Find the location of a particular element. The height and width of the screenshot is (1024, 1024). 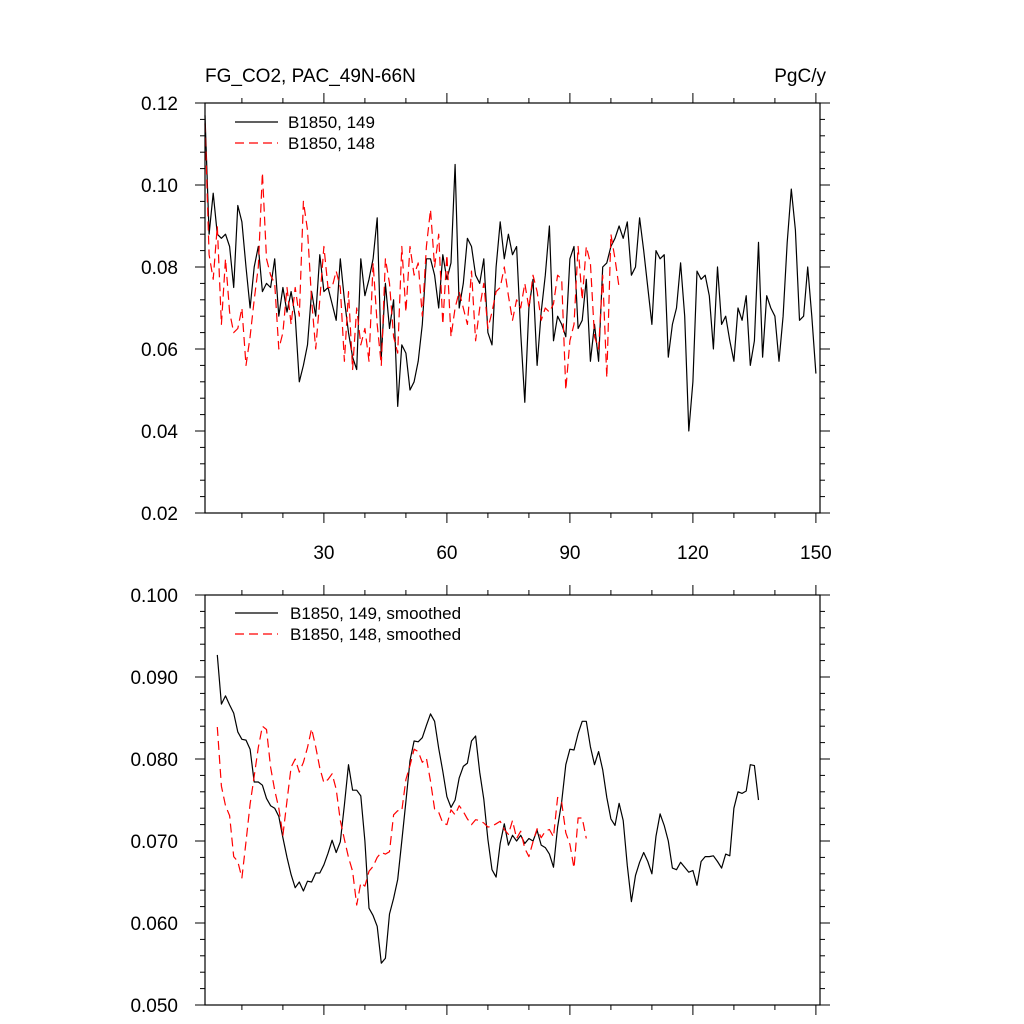

bottom-y-tick-label: 0.070 is located at coordinates (154, 842).